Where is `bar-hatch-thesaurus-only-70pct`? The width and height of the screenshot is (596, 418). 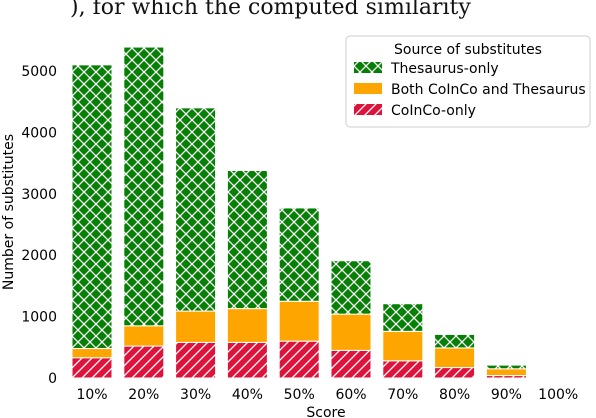 bar-hatch-thesaurus-only-70pct is located at coordinates (402, 317).